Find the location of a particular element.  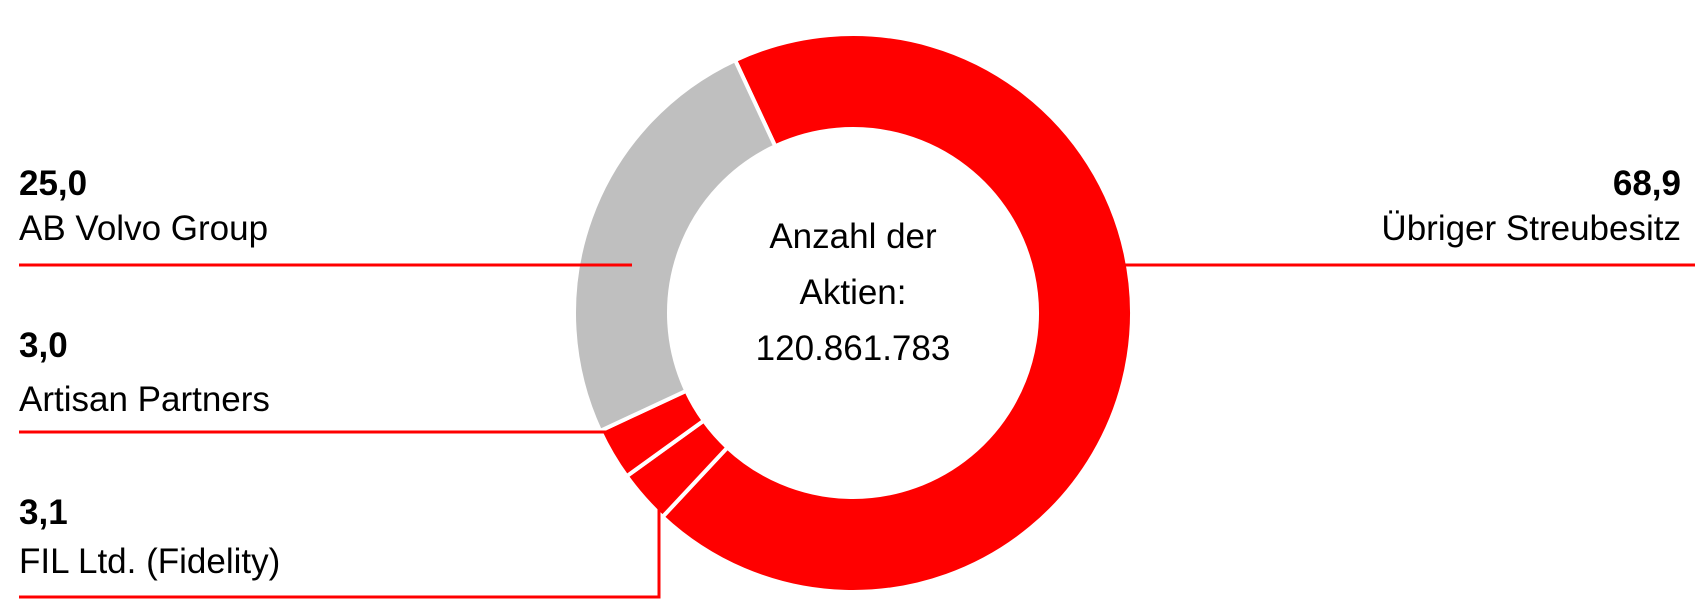

category-label: Artisan Partners is located at coordinates (144, 399).